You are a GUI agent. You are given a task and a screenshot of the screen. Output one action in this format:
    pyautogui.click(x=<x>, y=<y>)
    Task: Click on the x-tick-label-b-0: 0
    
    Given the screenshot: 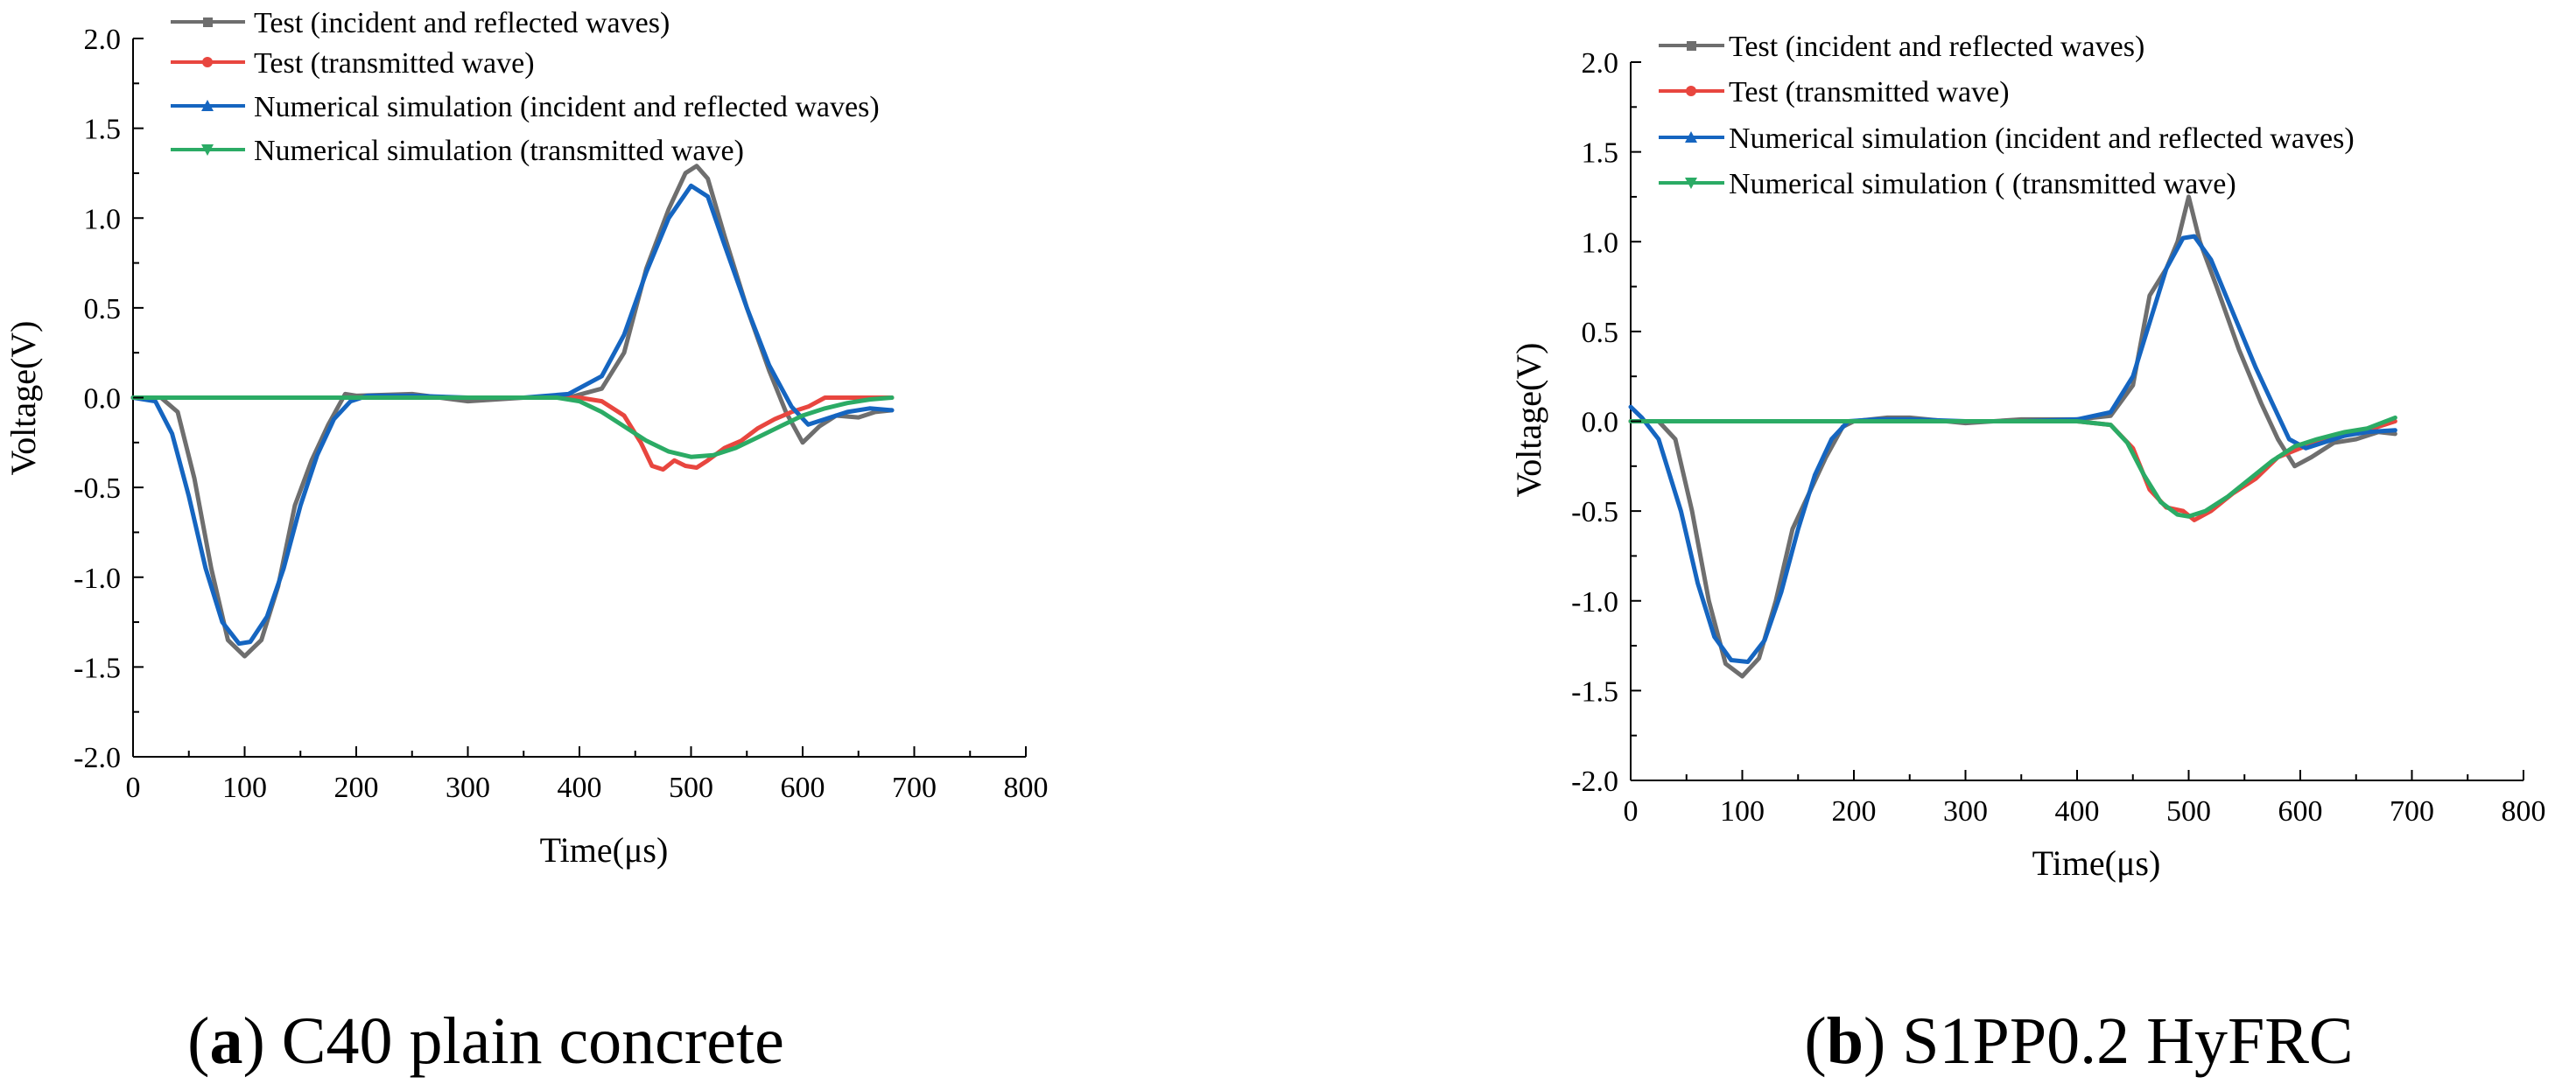 What is the action you would take?
    pyautogui.click(x=1632, y=811)
    